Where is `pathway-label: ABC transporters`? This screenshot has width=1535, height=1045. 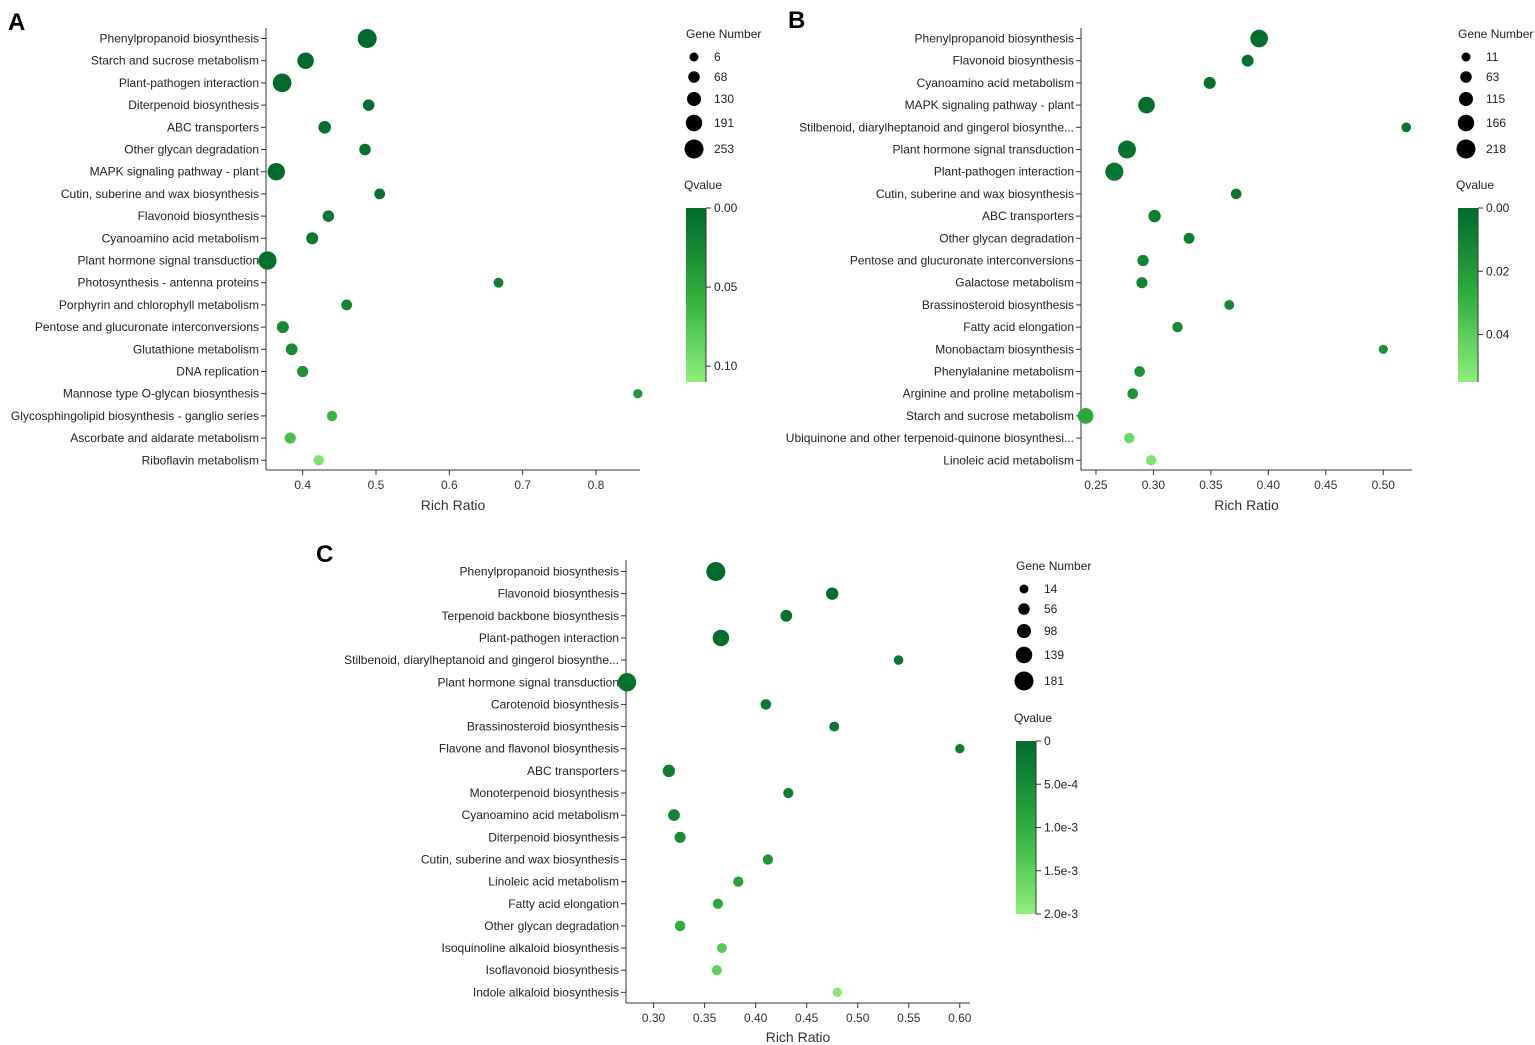 pathway-label: ABC transporters is located at coordinates (1028, 216).